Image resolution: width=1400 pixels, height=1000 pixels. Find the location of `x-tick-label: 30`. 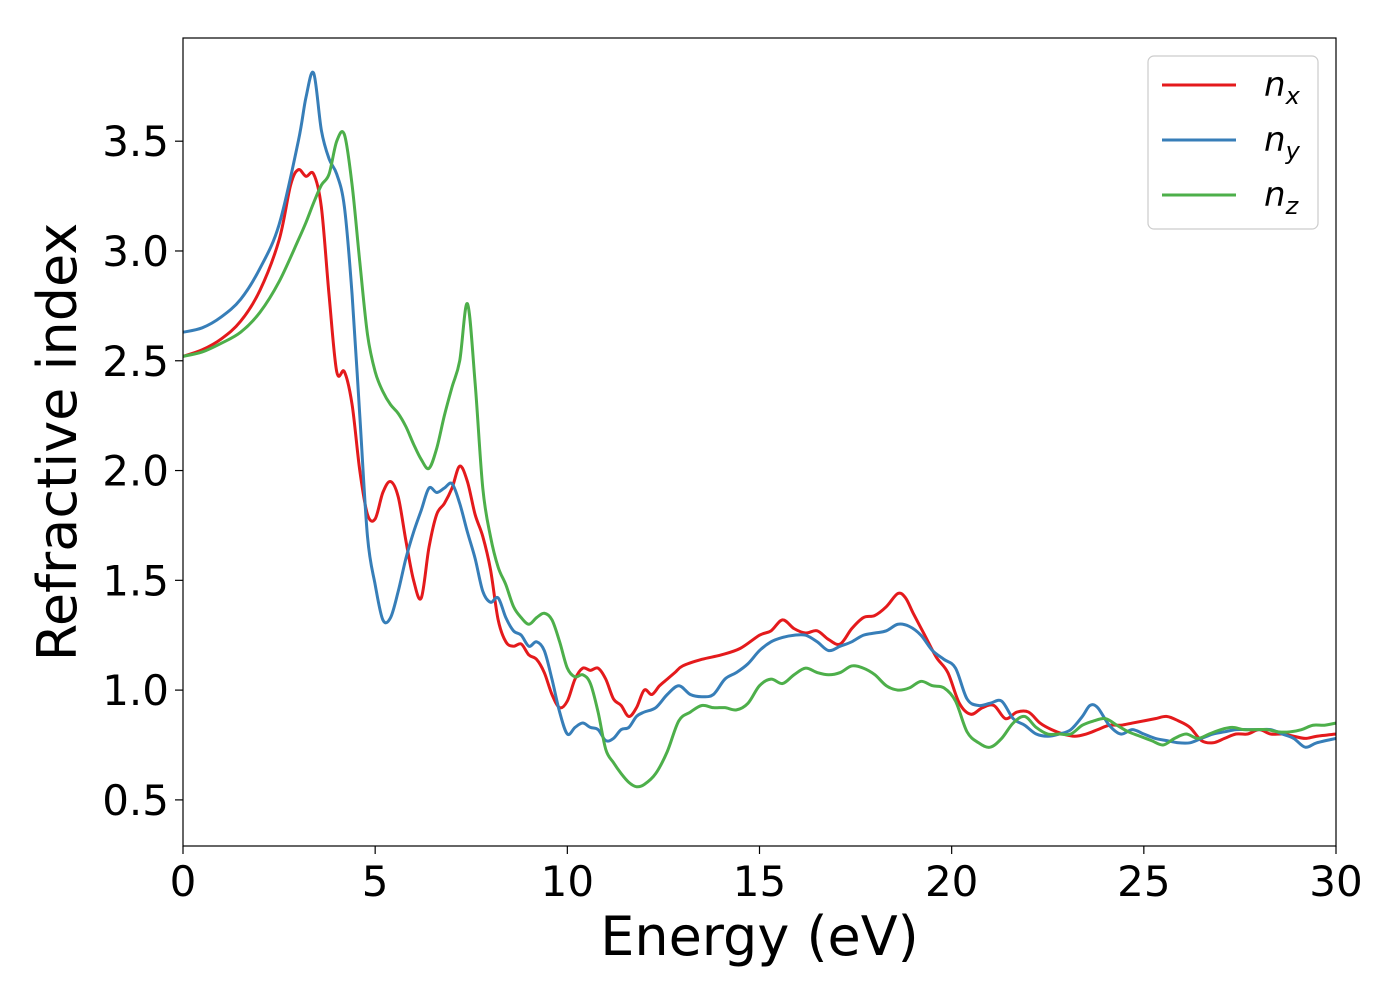

x-tick-label: 30 is located at coordinates (1335, 881).